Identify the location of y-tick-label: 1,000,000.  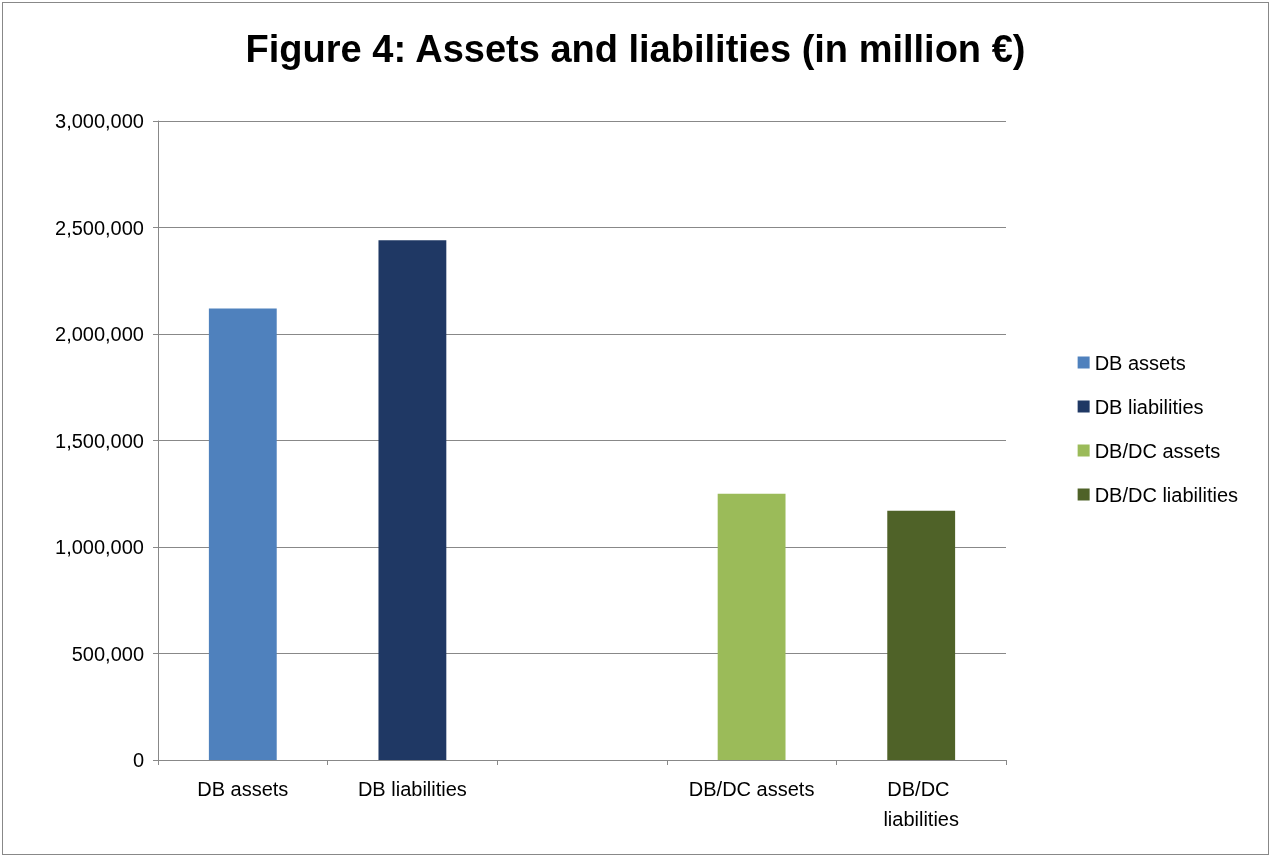
(99, 547).